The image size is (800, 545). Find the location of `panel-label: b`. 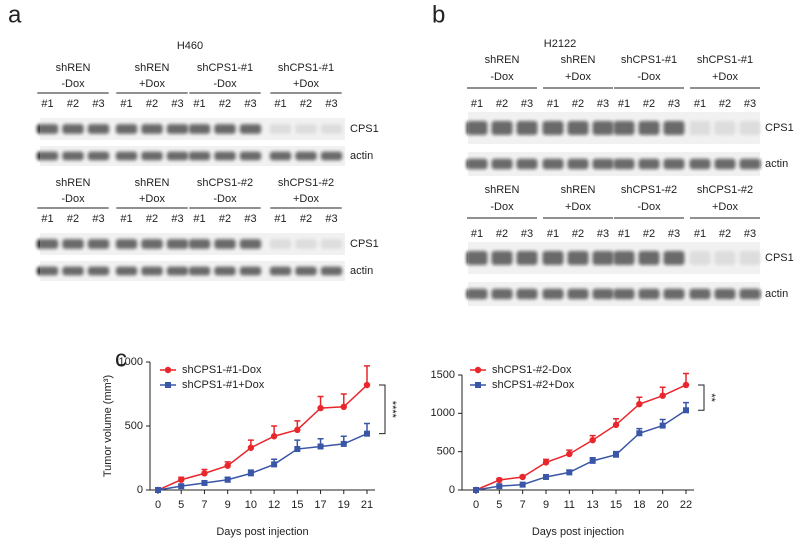

panel-label: b is located at coordinates (438, 14).